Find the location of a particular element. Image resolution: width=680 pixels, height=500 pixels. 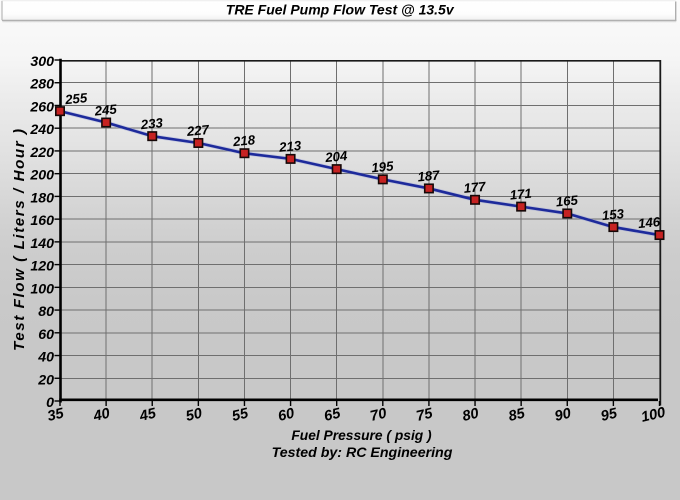

svg-text: 55 is located at coordinates (240, 414).